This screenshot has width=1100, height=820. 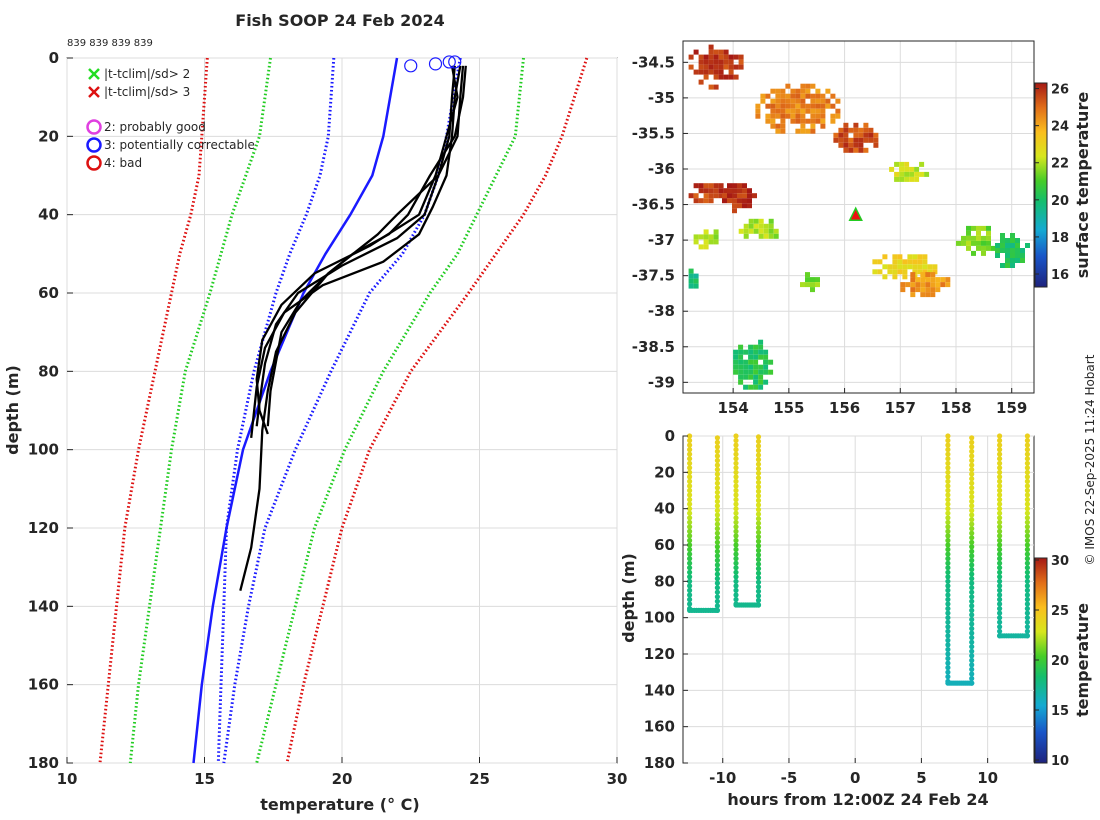 What do you see at coordinates (170, 145) in the screenshot?
I see `legend-item-flag3: 3: potentially correctable` at bounding box center [170, 145].